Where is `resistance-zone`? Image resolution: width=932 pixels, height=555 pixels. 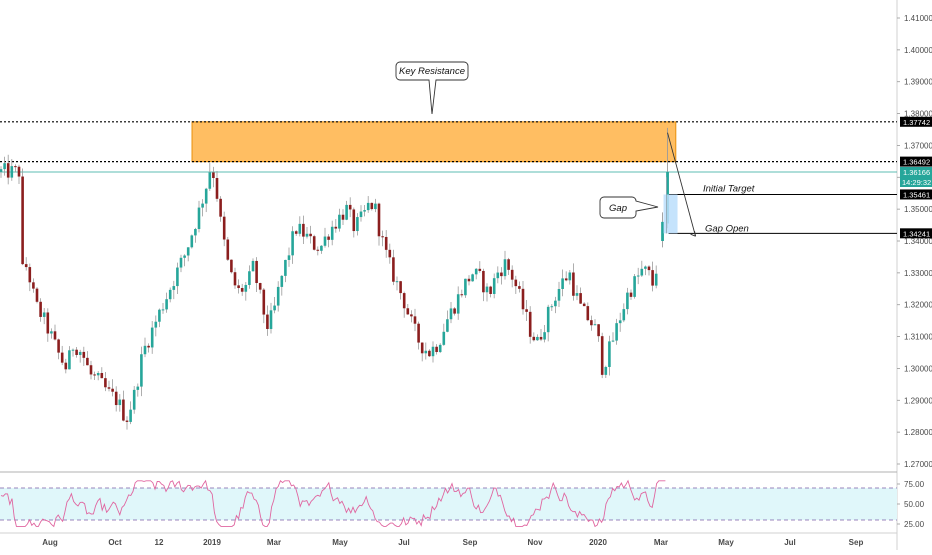
resistance-zone is located at coordinates (434, 142).